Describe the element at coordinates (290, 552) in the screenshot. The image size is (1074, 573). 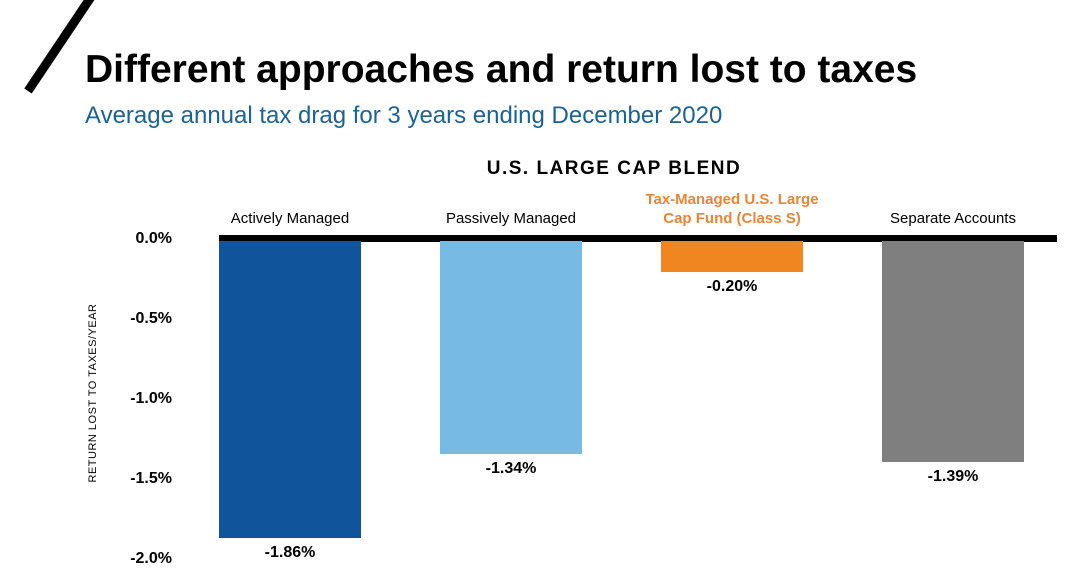
I see `bar-value-label: -1.86%` at that location.